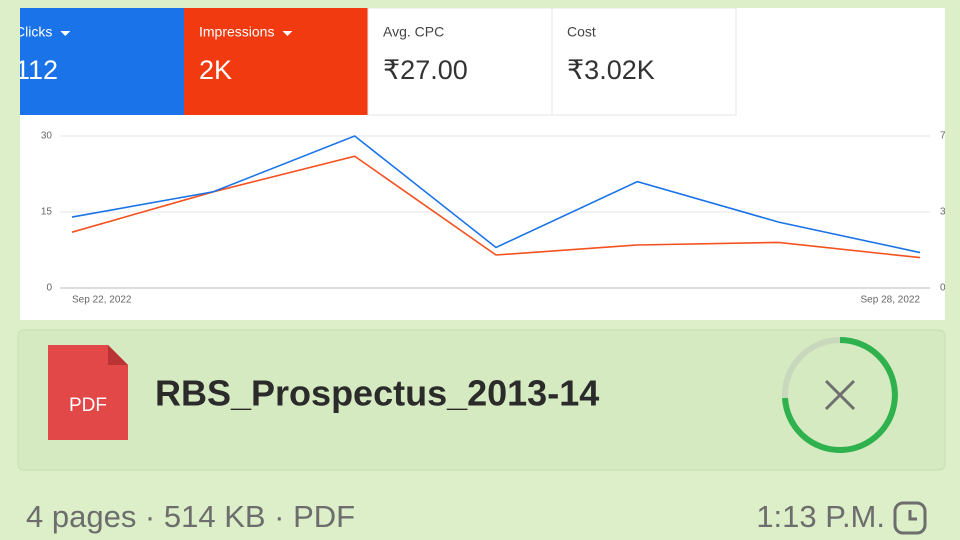  I want to click on file-name: RBS_Prospectus_2013-14, so click(377, 393).